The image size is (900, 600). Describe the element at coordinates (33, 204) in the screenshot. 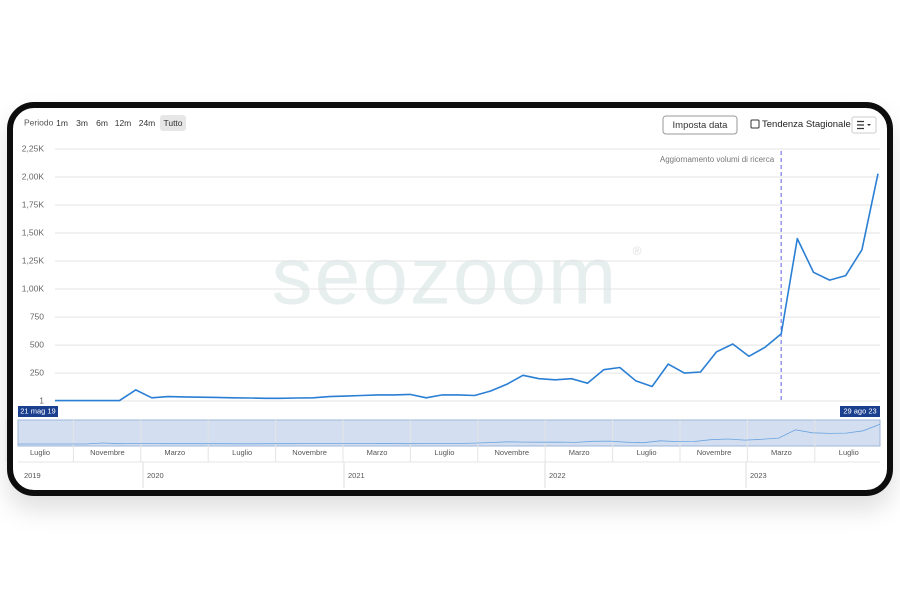

I see `y-tick-label: 1,75K` at that location.